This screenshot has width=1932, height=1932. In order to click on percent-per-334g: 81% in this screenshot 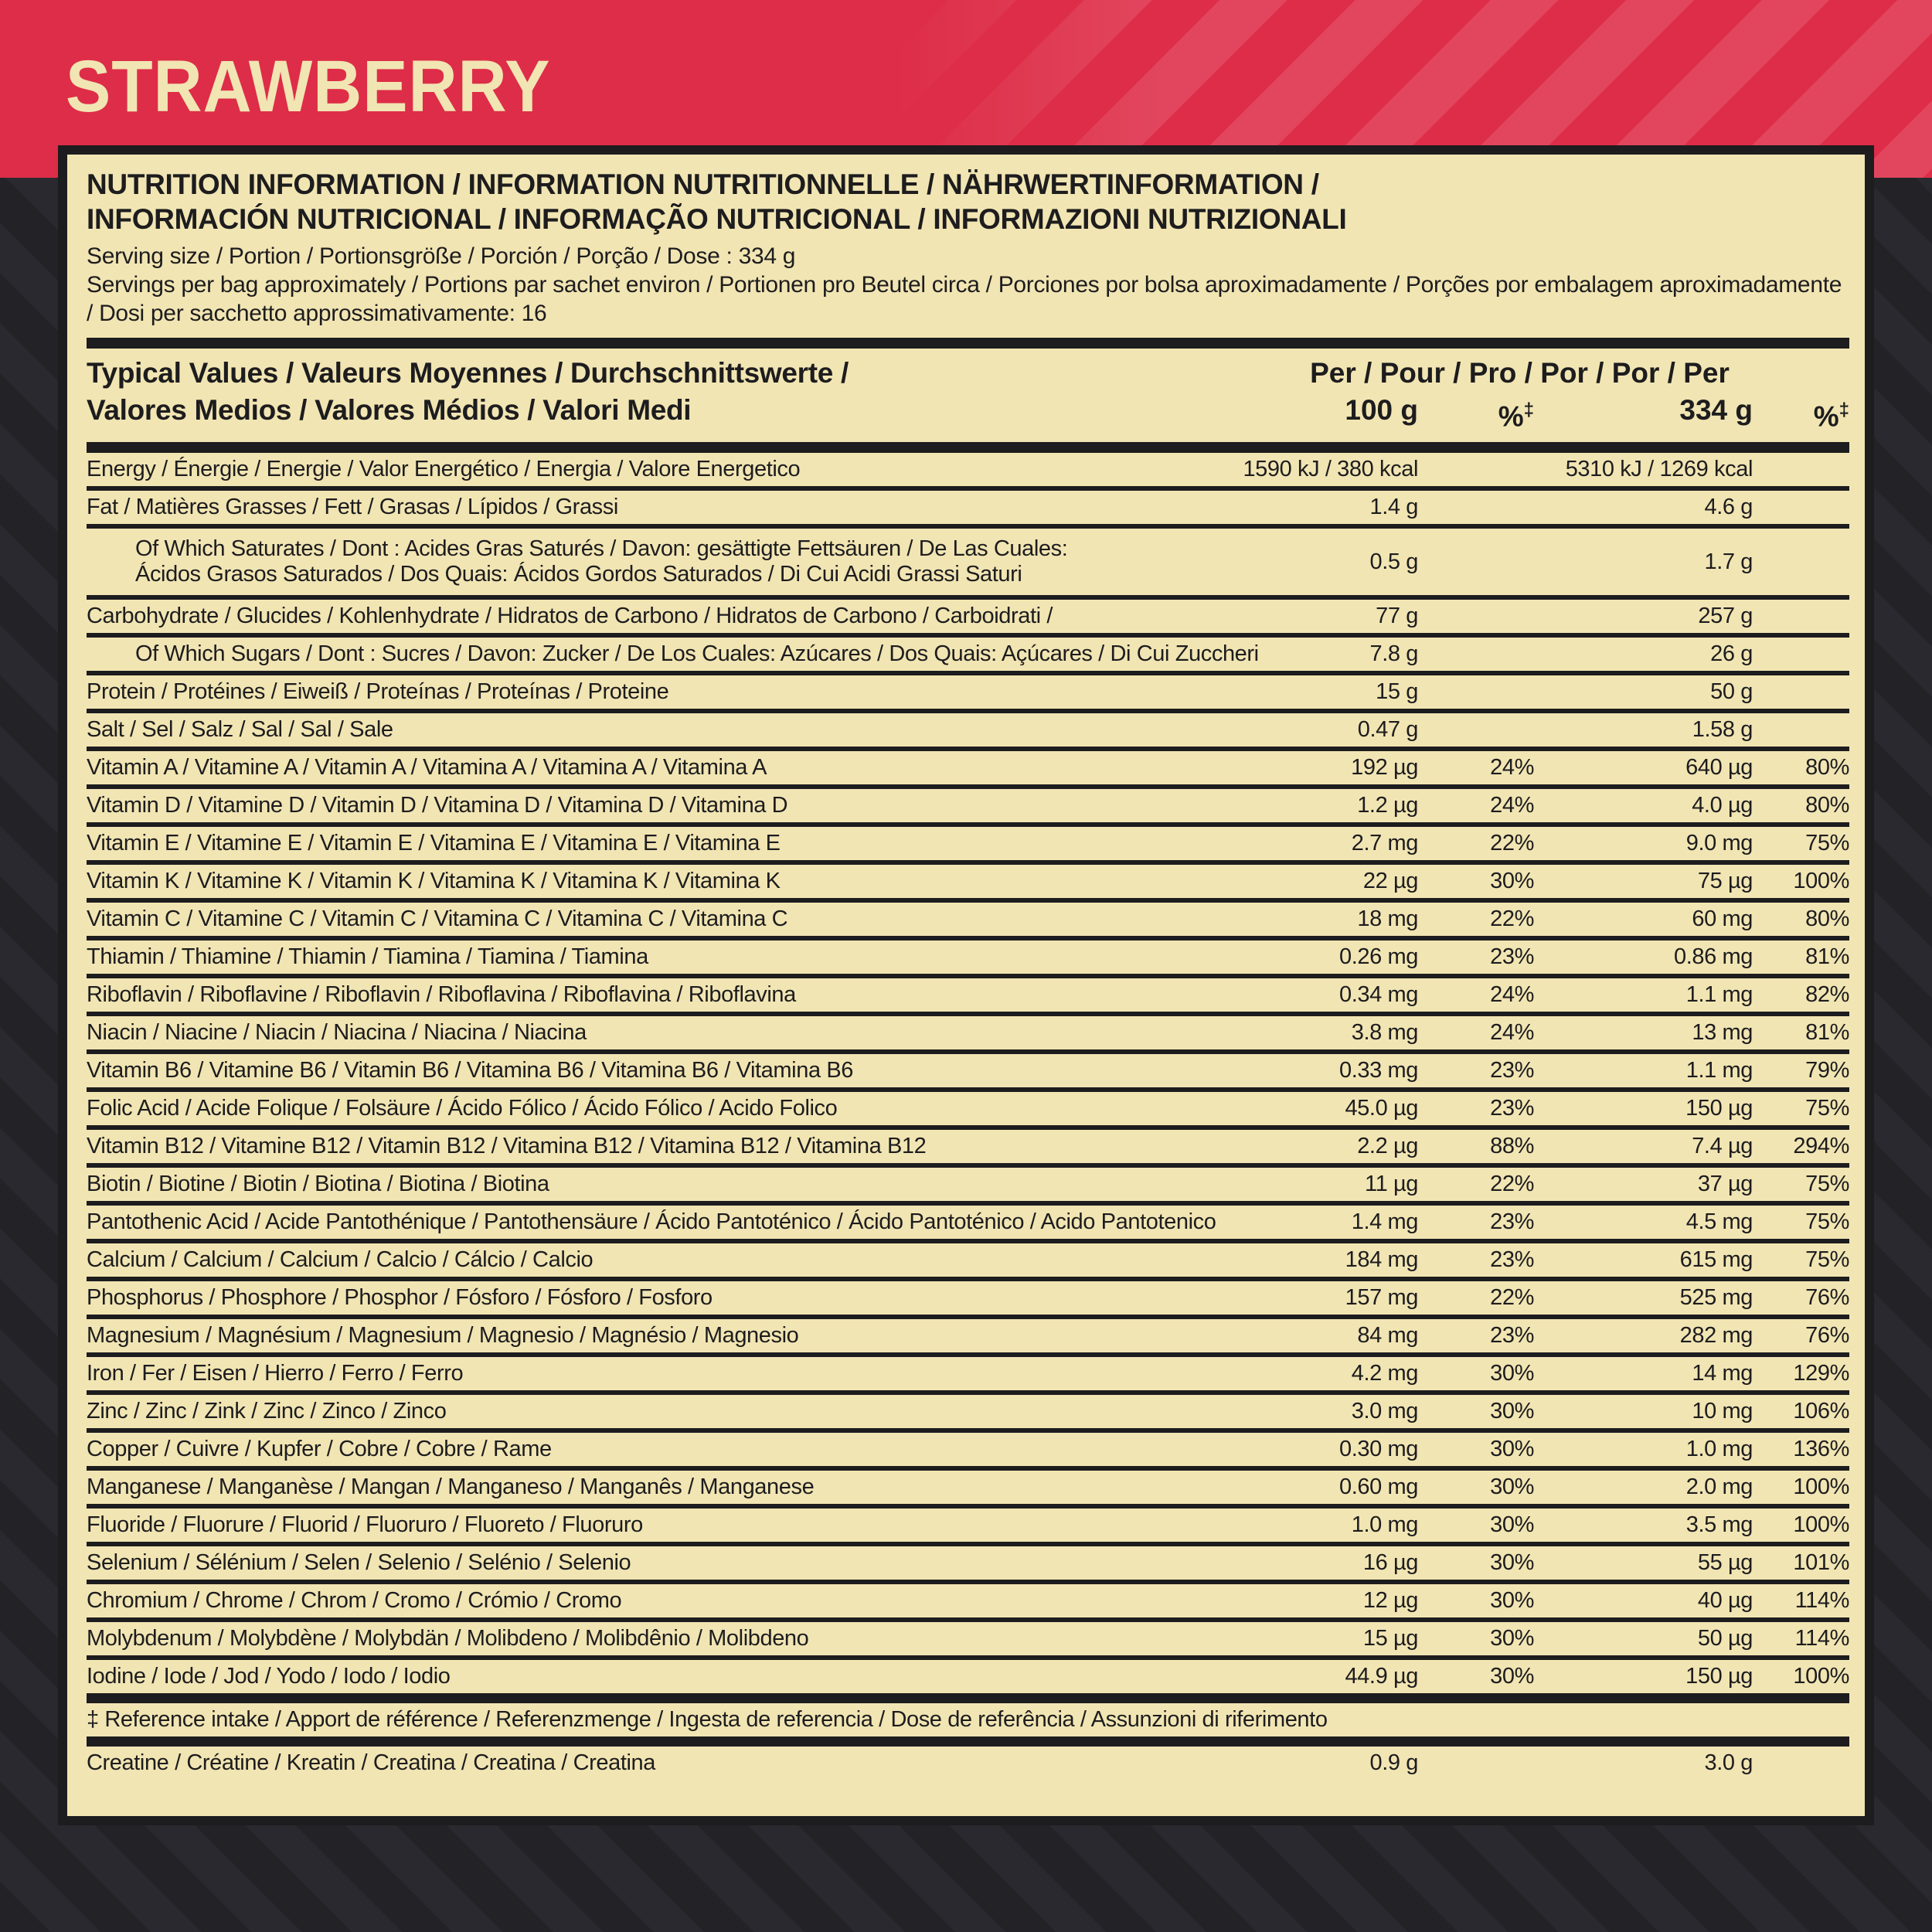, I will do `click(1827, 1033)`.